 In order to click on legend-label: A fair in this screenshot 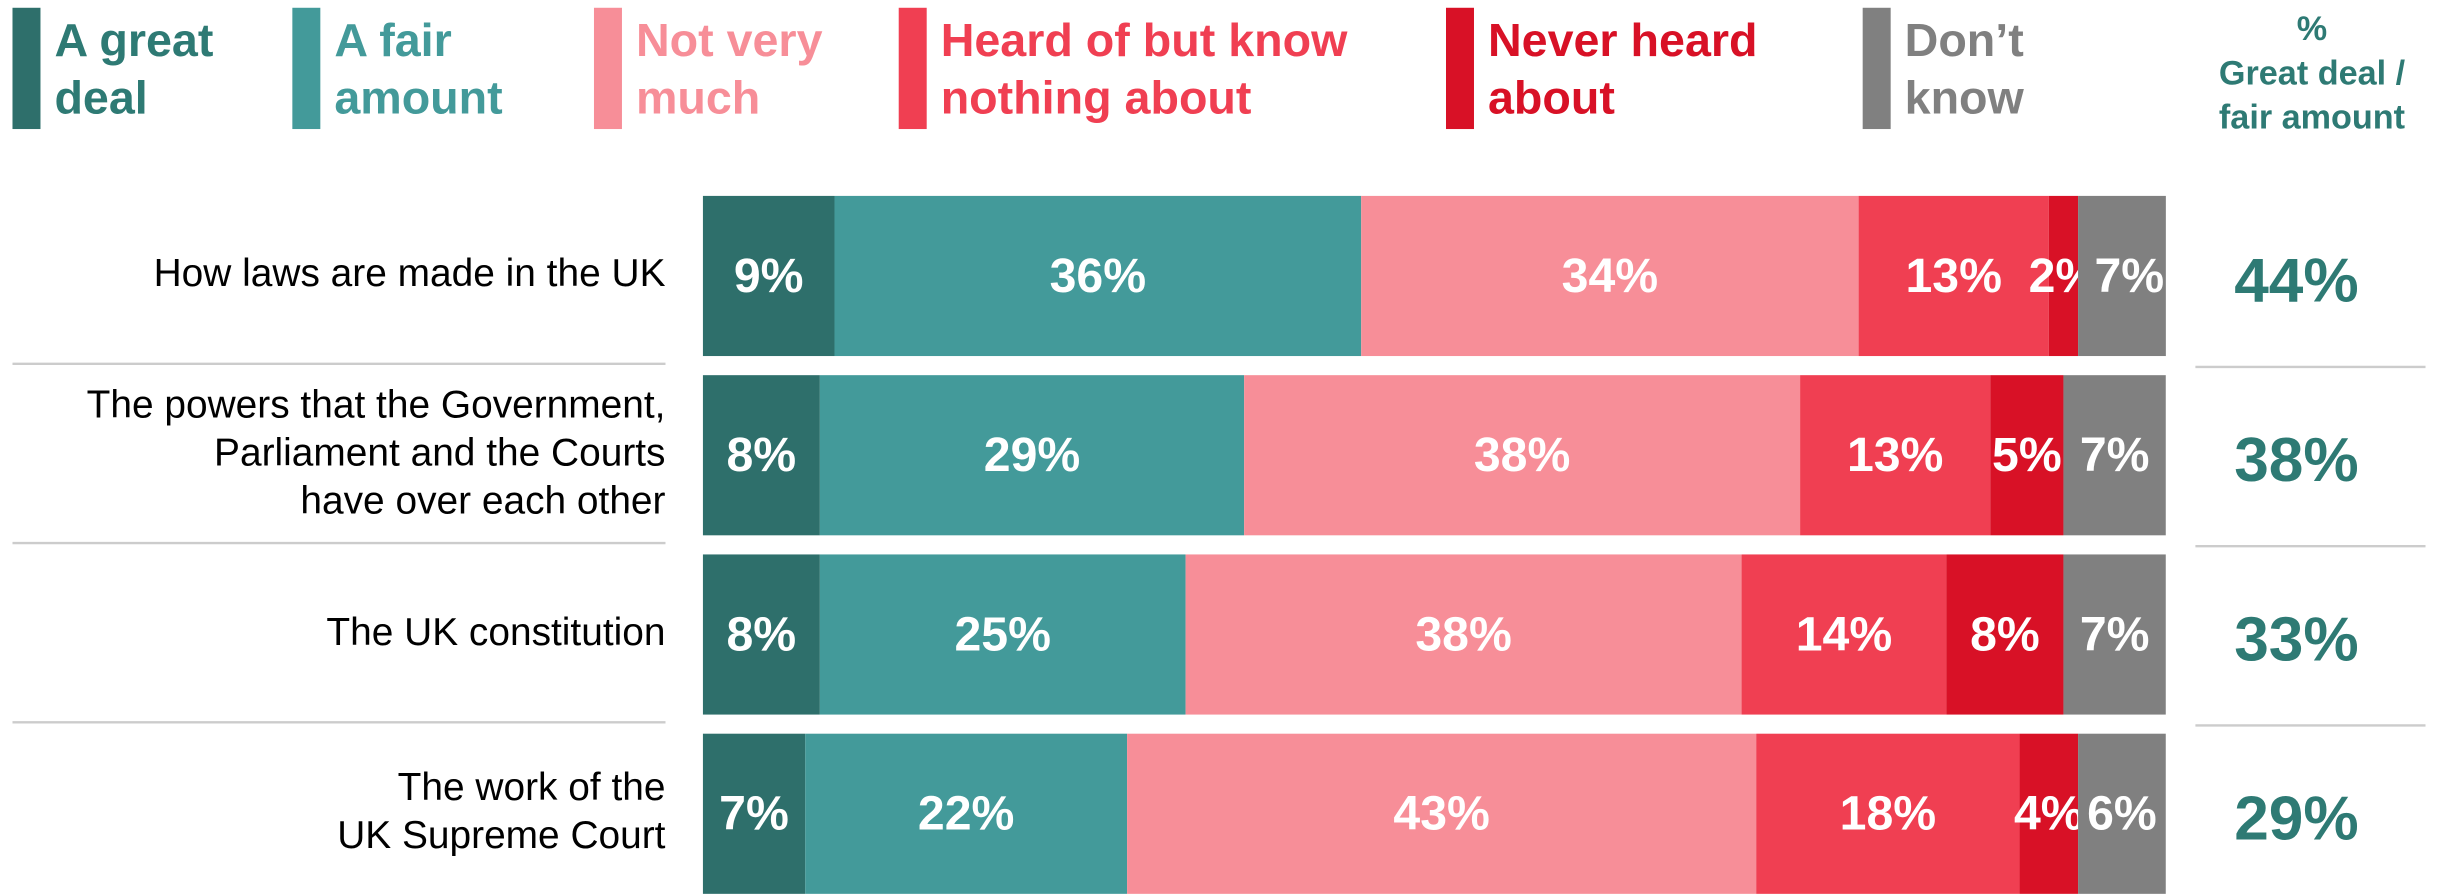, I will do `click(392, 40)`.